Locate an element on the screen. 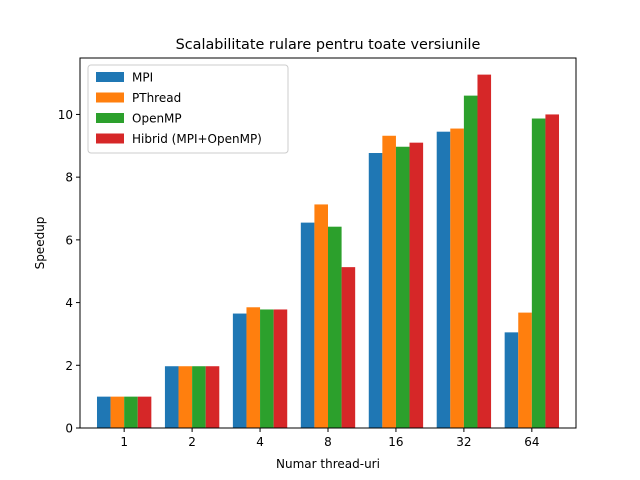 The image size is (640, 480). bar-hibrid-mpi-openmp--2 is located at coordinates (212, 397).